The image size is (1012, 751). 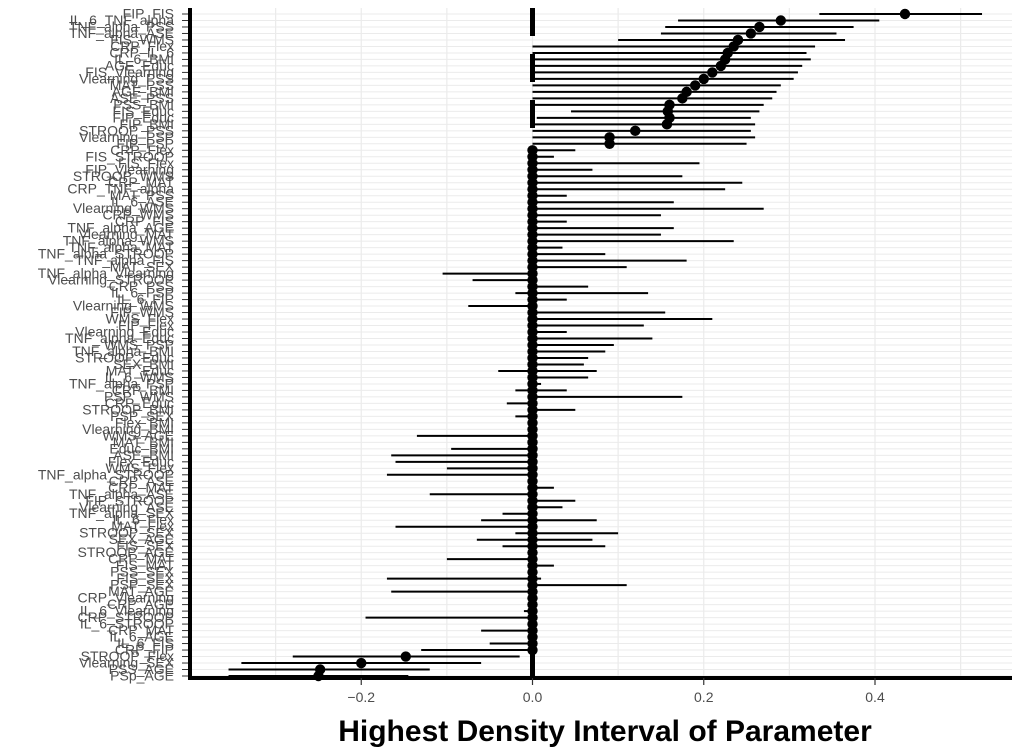 I want to click on y-tick-label: CRP_TNF_alpha, so click(x=120, y=189).